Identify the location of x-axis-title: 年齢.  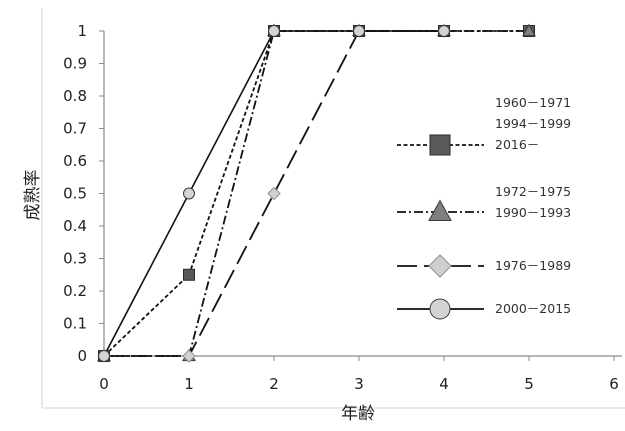
(358, 414).